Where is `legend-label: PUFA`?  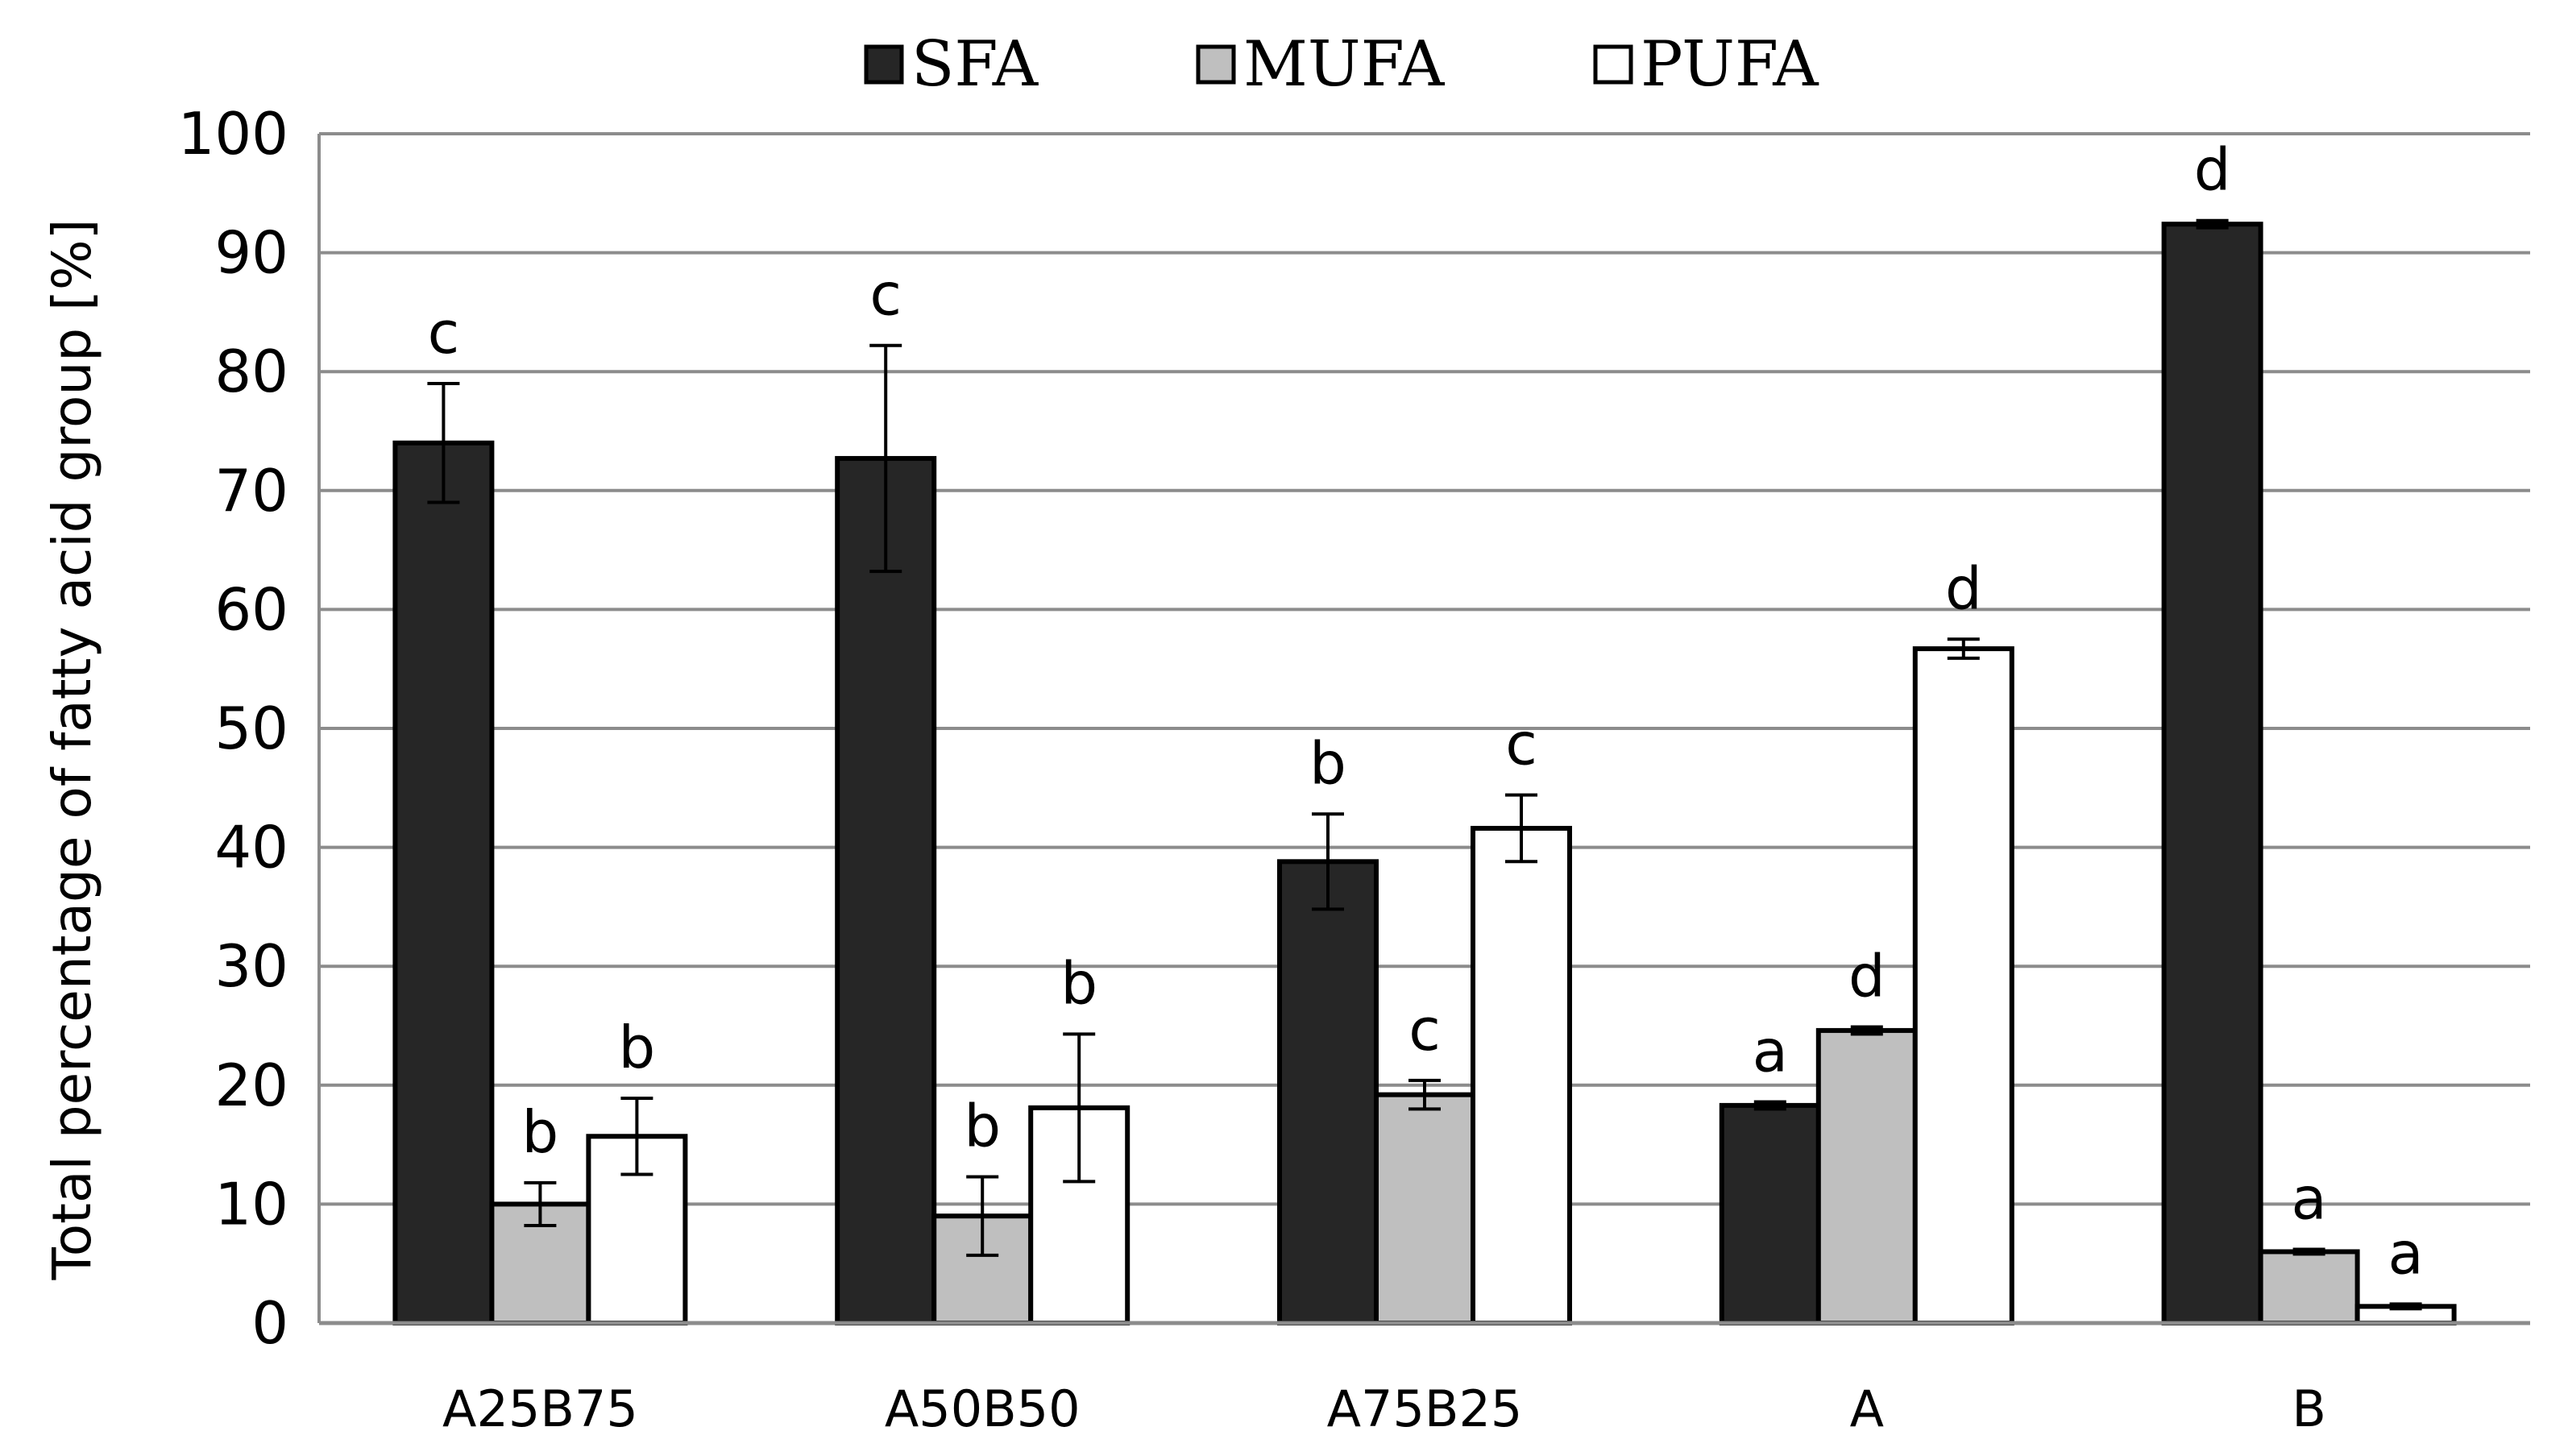 legend-label: PUFA is located at coordinates (1730, 64).